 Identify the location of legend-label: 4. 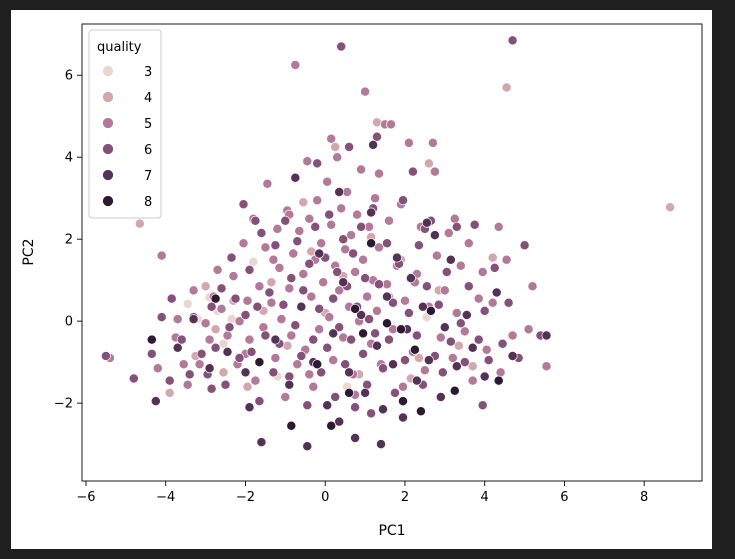
(148, 98).